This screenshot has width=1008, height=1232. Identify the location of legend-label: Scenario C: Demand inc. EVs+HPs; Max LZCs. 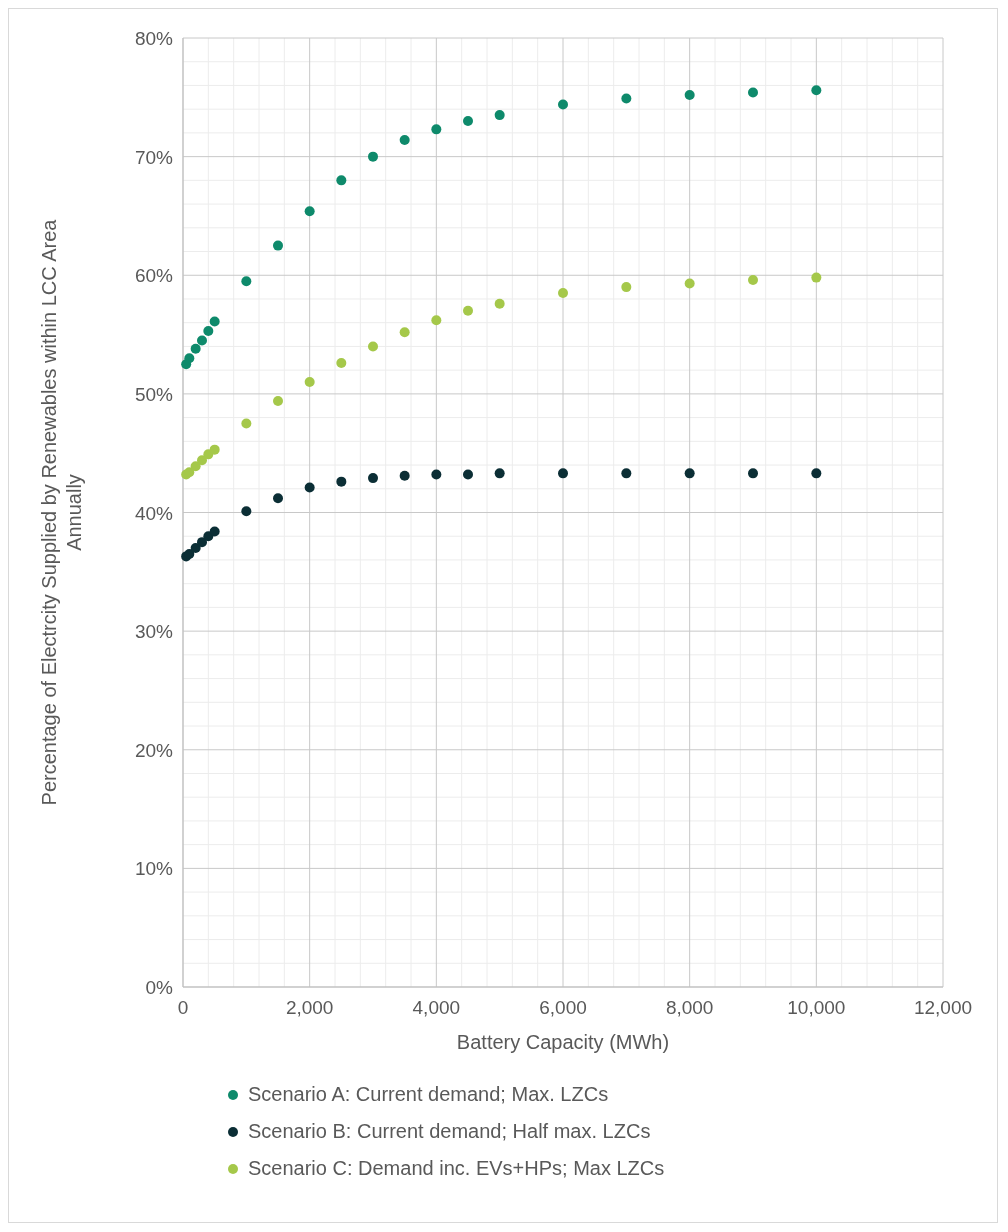
(456, 1168).